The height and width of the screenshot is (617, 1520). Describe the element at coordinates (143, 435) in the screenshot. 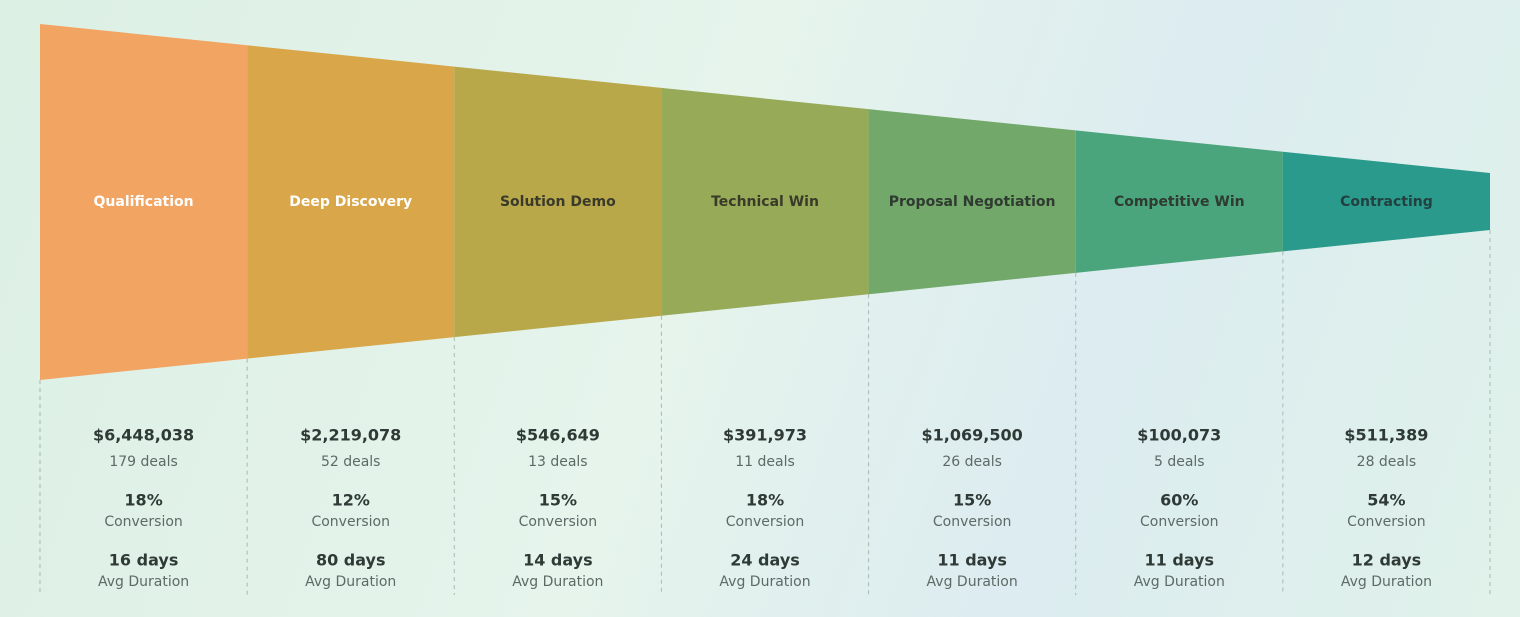

I see `amount: $6,448,038` at that location.